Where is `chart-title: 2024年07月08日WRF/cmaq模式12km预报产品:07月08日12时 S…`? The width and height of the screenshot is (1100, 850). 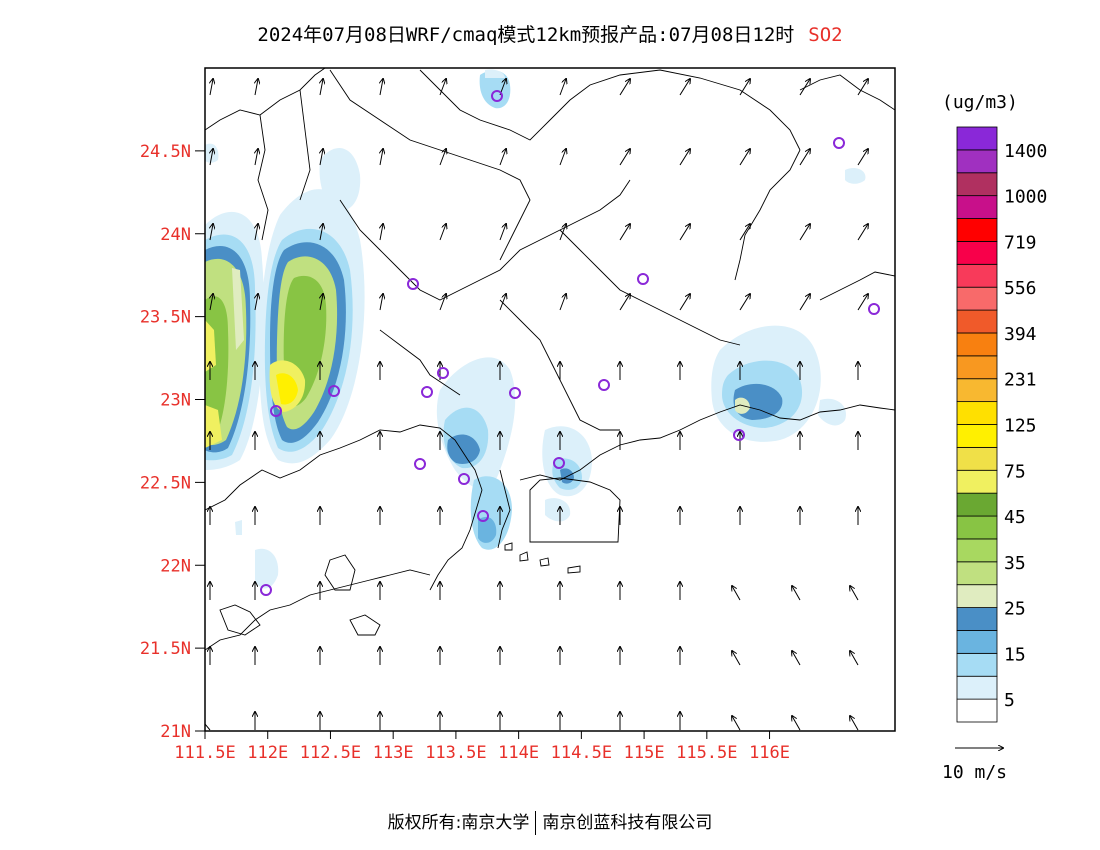 chart-title: 2024年07月08日WRF/cmaq模式12km预报产品:07月08日12时 S… is located at coordinates (550, 33).